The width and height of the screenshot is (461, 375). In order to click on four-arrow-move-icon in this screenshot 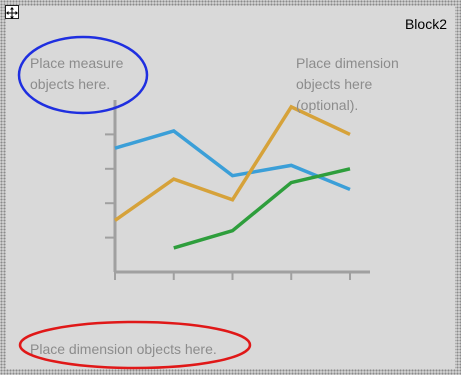, I will do `click(12, 13)`.